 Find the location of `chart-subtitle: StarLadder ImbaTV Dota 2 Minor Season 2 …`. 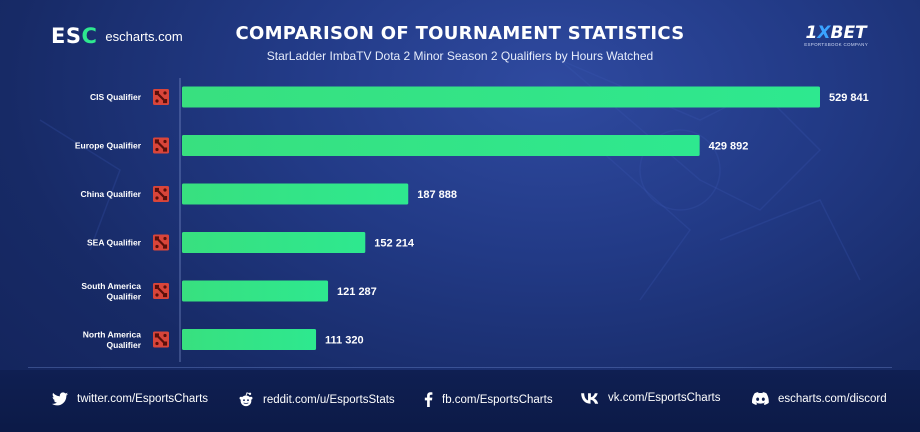

chart-subtitle: StarLadder ImbaTV Dota 2 Minor Season 2 … is located at coordinates (460, 56).